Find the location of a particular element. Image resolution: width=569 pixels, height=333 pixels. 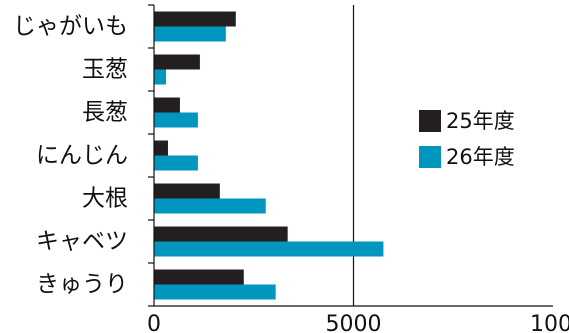

legend-label-25: 25年度 is located at coordinates (480, 121).